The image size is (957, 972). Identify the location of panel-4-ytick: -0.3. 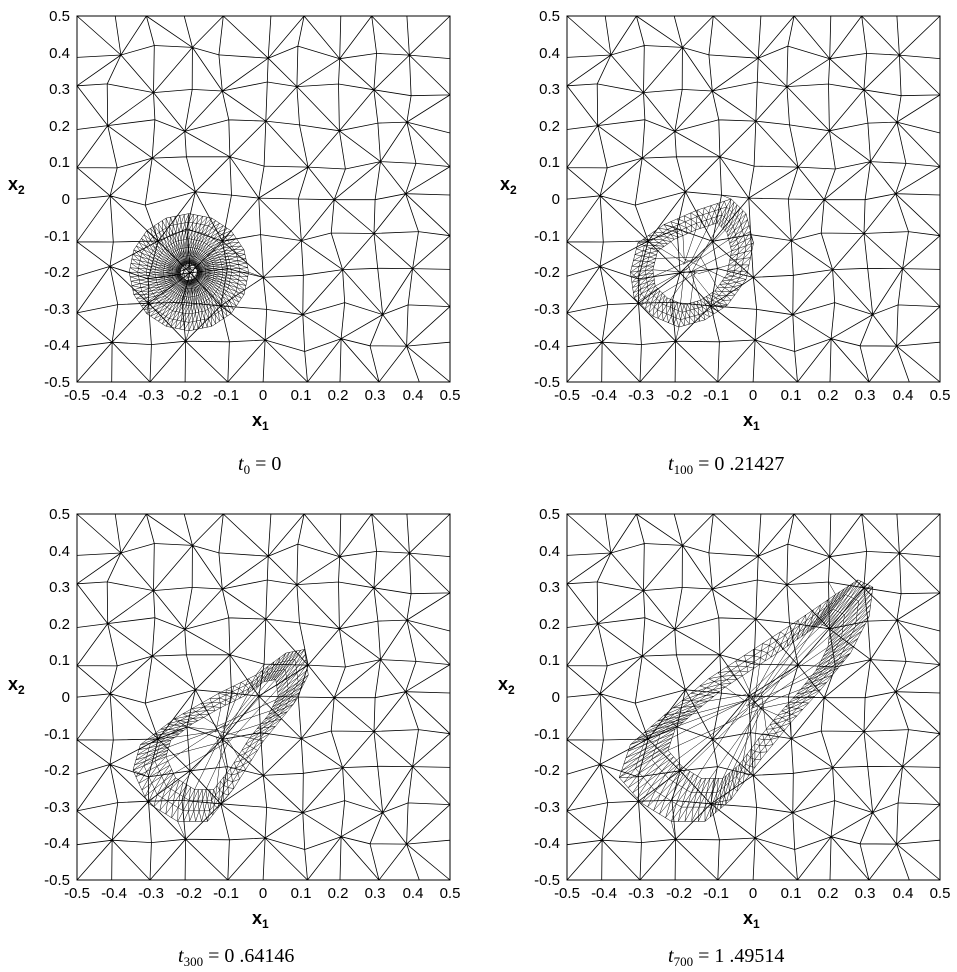
(547, 807).